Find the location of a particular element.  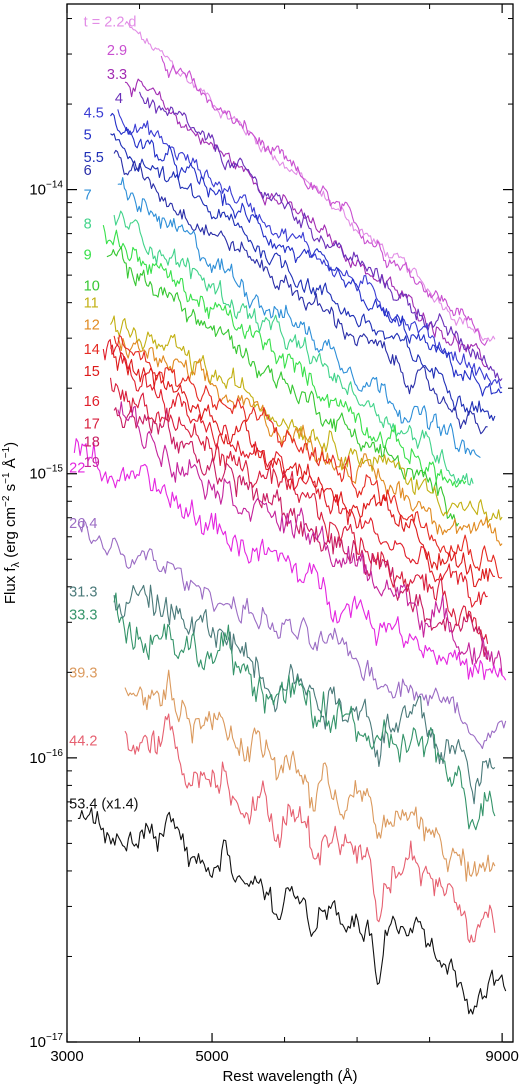

epoch-label-10: 9 is located at coordinates (88, 256).